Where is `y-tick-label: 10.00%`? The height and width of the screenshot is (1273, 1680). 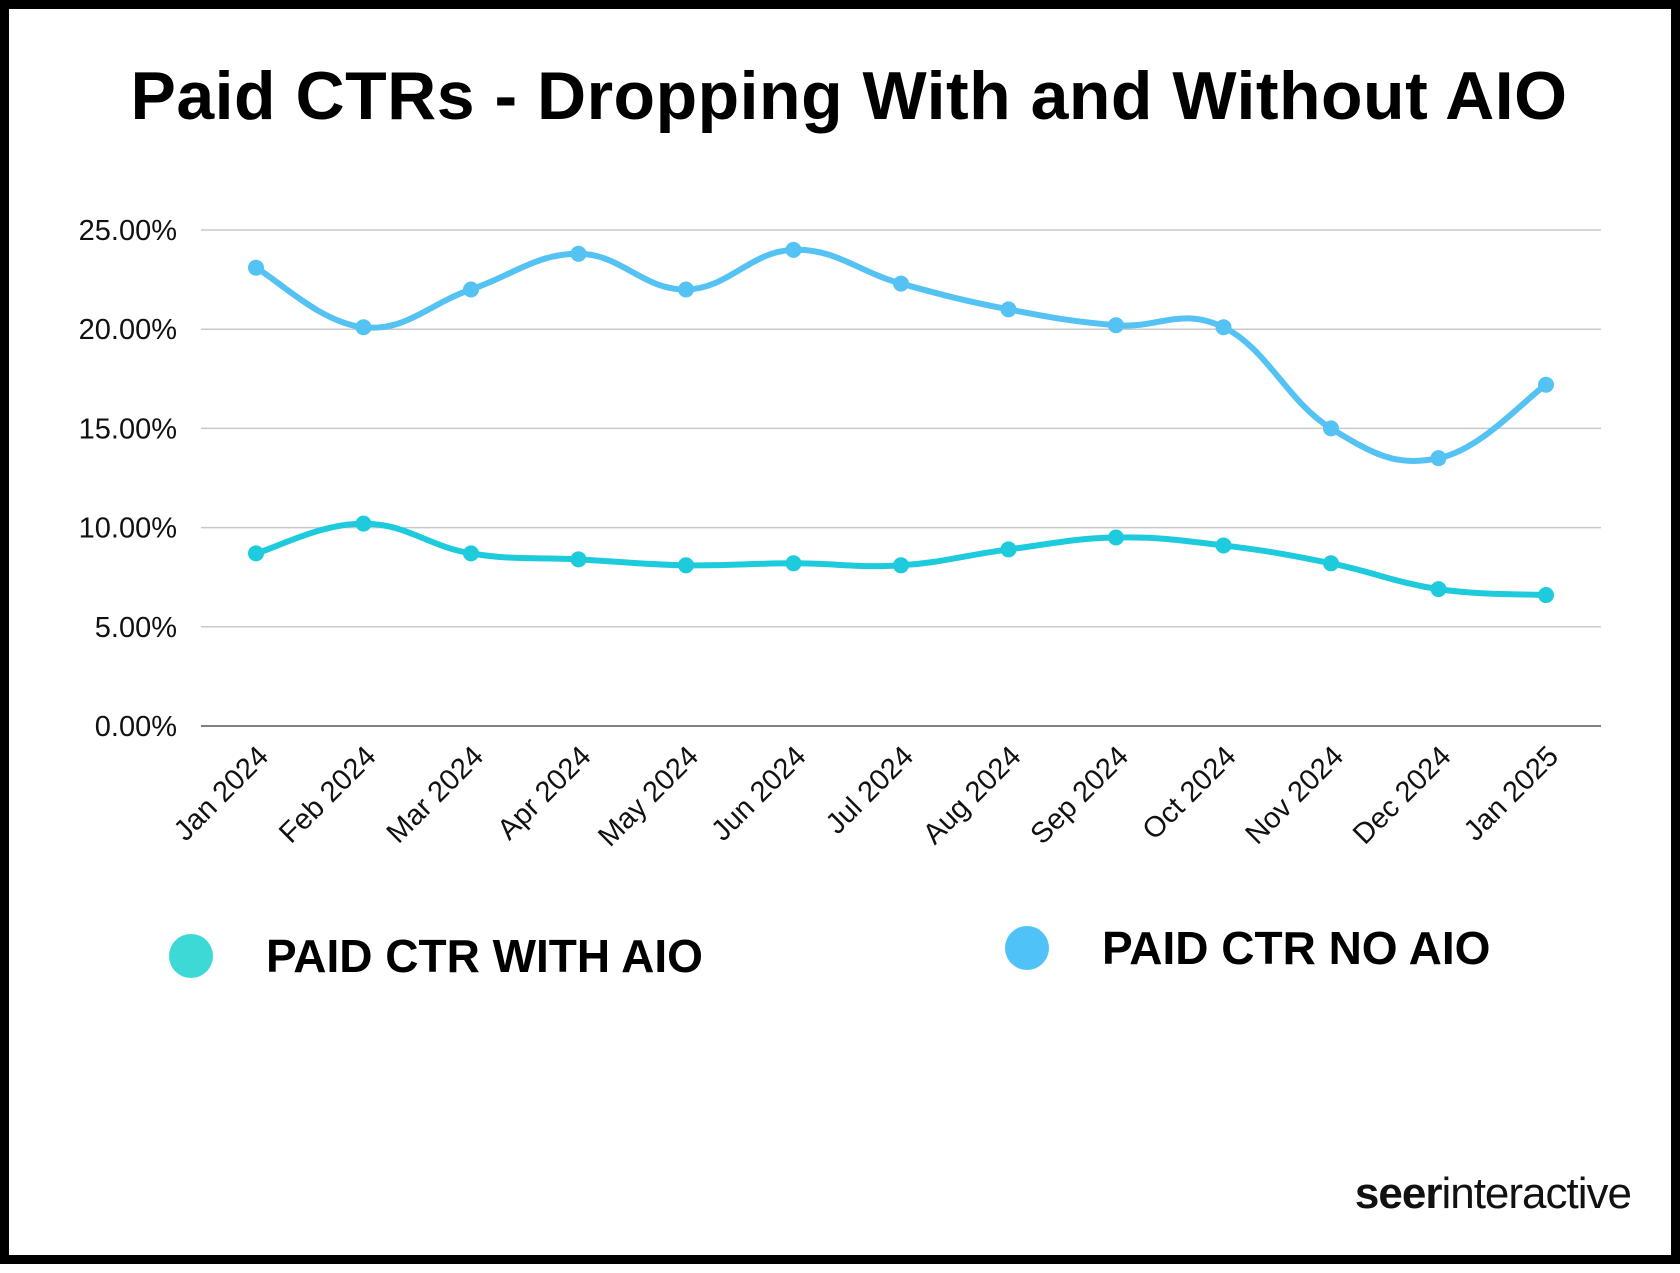
y-tick-label: 10.00% is located at coordinates (128, 529).